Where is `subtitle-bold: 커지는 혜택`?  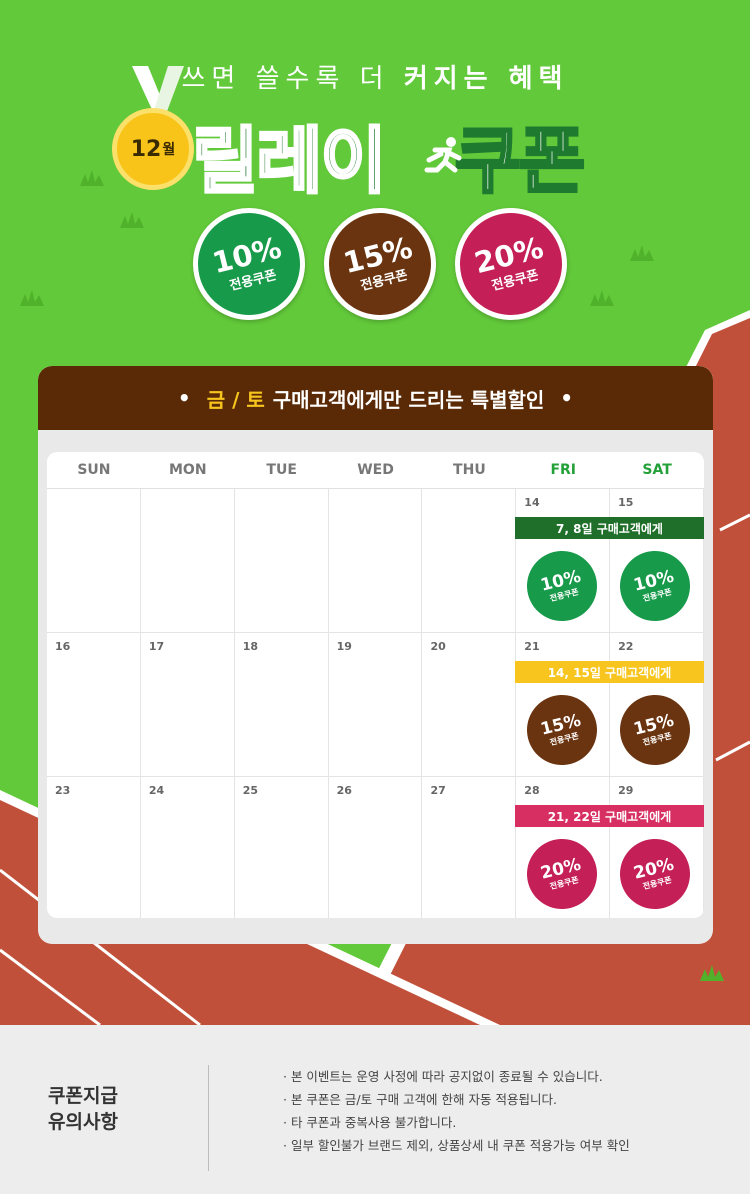
subtitle-bold: 커지는 혜택 is located at coordinates (486, 79).